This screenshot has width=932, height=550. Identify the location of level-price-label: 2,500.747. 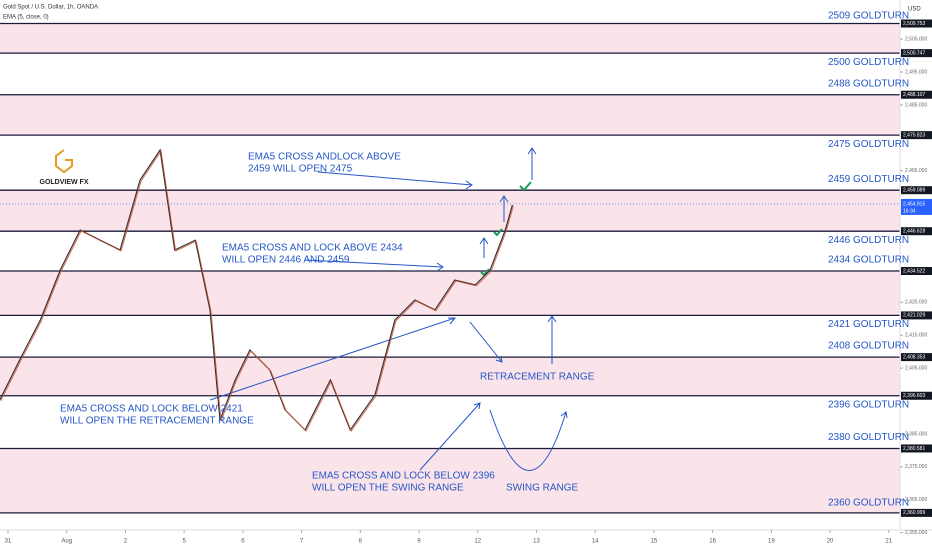
(914, 53).